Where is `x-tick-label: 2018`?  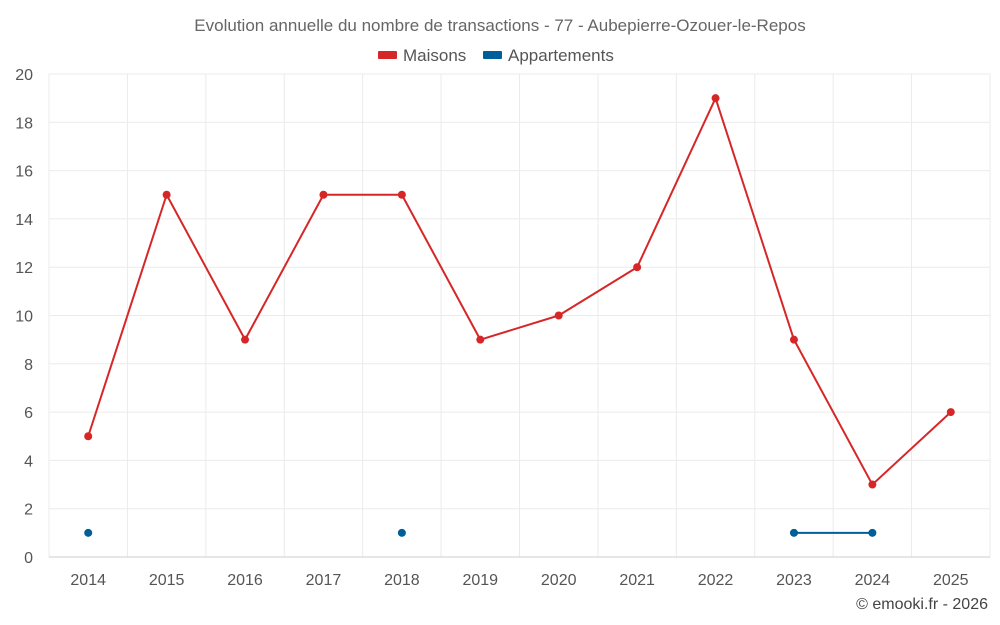 x-tick-label: 2018 is located at coordinates (402, 580).